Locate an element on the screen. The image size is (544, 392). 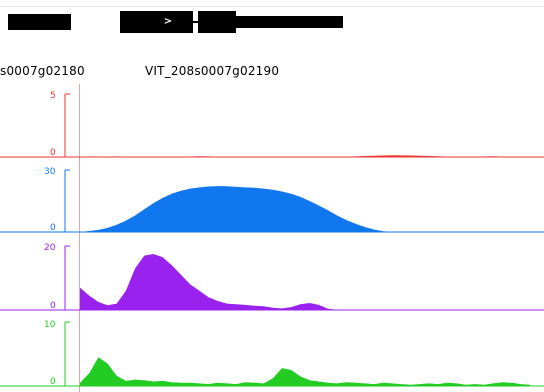
gene-label-right: VIT_208s0007g02190 is located at coordinates (212, 71).